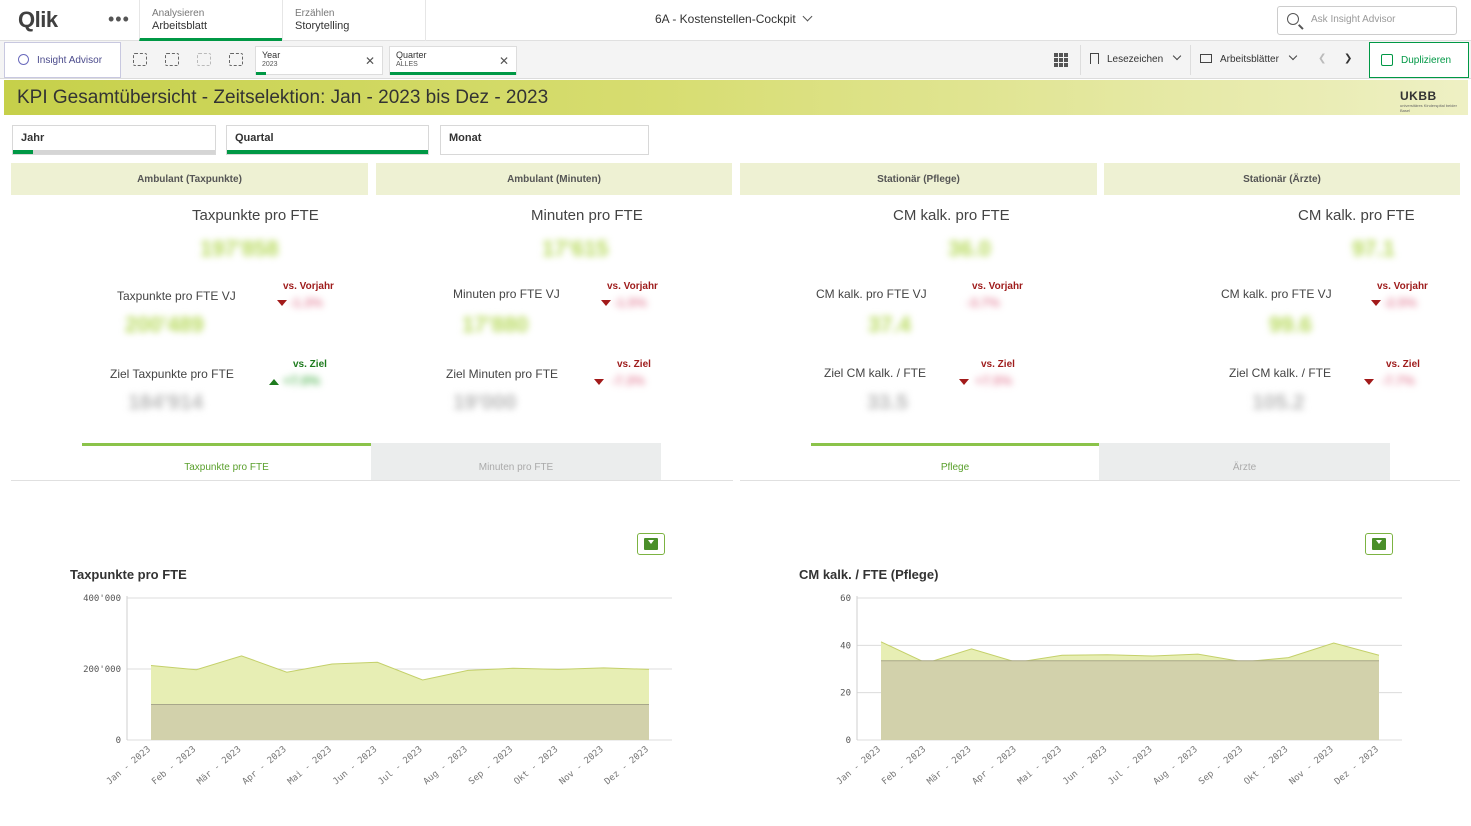 This screenshot has width=1471, height=826. What do you see at coordinates (226, 461) in the screenshot?
I see `tab-taxpunkte-pro-fte: Taxpunkte pro FTE` at bounding box center [226, 461].